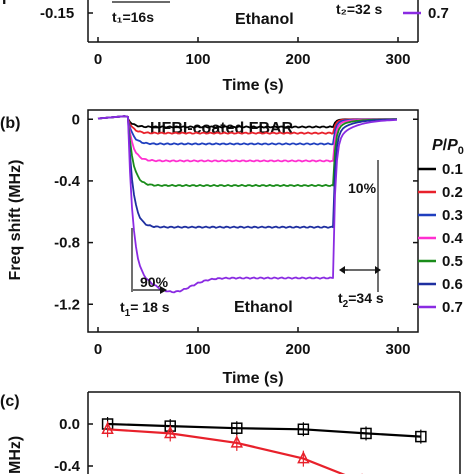  I want to click on t1-sub: 1, so click(128, 313).